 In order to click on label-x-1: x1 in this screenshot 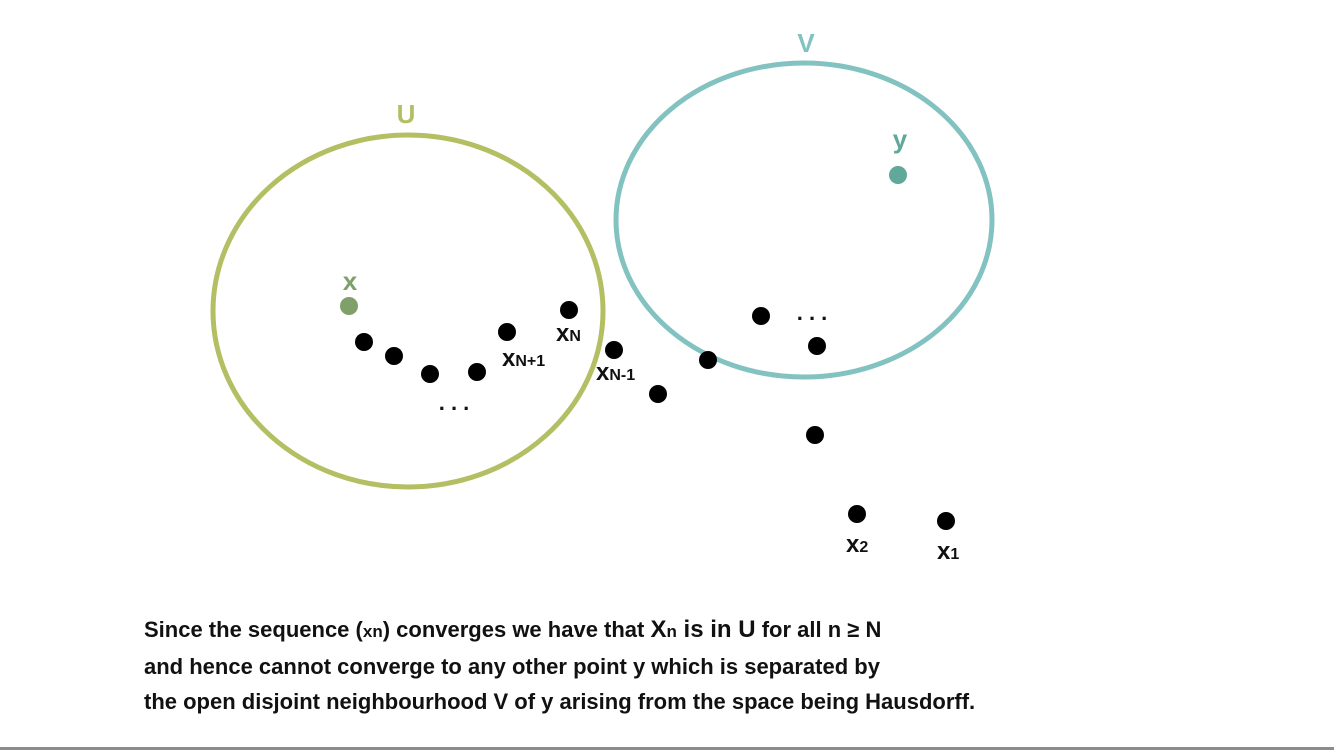, I will do `click(948, 551)`.